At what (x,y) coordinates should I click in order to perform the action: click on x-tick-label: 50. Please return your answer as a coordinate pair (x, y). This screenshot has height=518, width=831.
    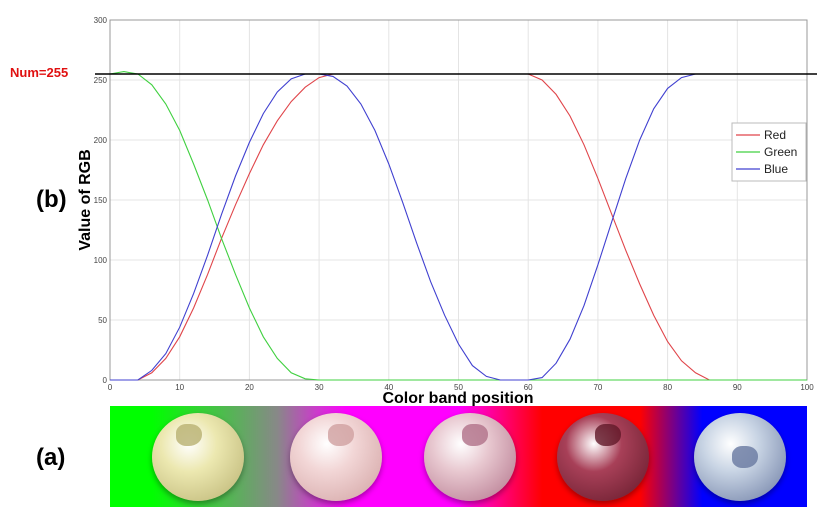
    Looking at the image, I should click on (458, 387).